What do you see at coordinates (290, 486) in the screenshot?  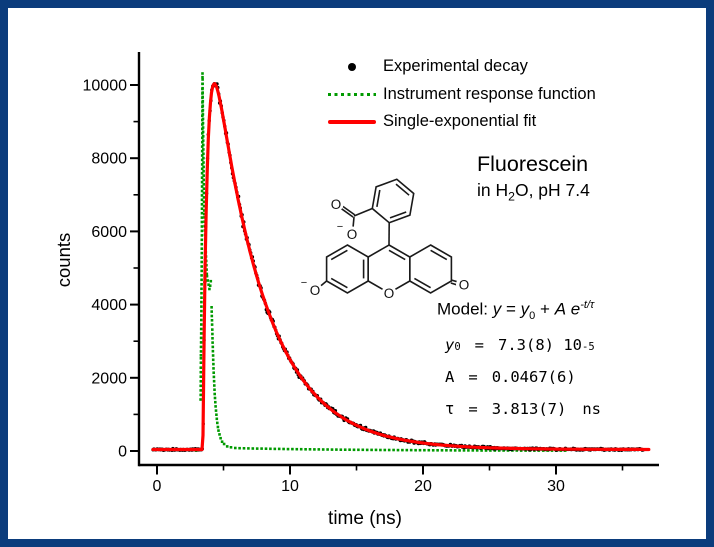 I see `x-tick-label: 10` at bounding box center [290, 486].